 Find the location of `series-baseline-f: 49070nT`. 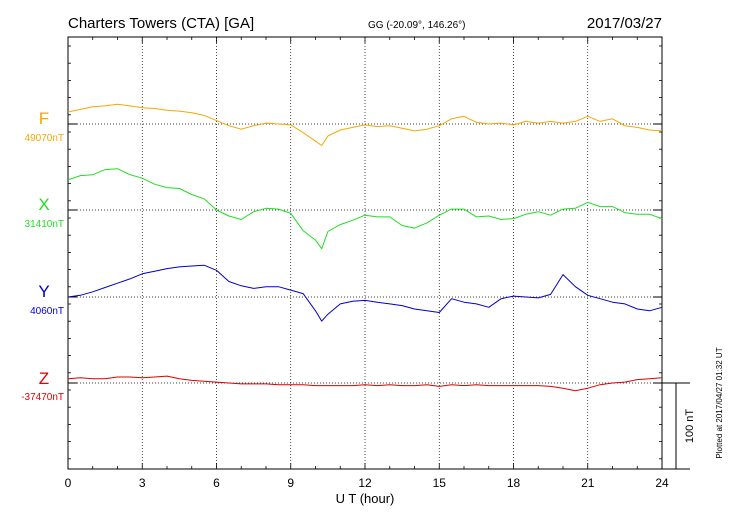

series-baseline-f: 49070nT is located at coordinates (44, 138).